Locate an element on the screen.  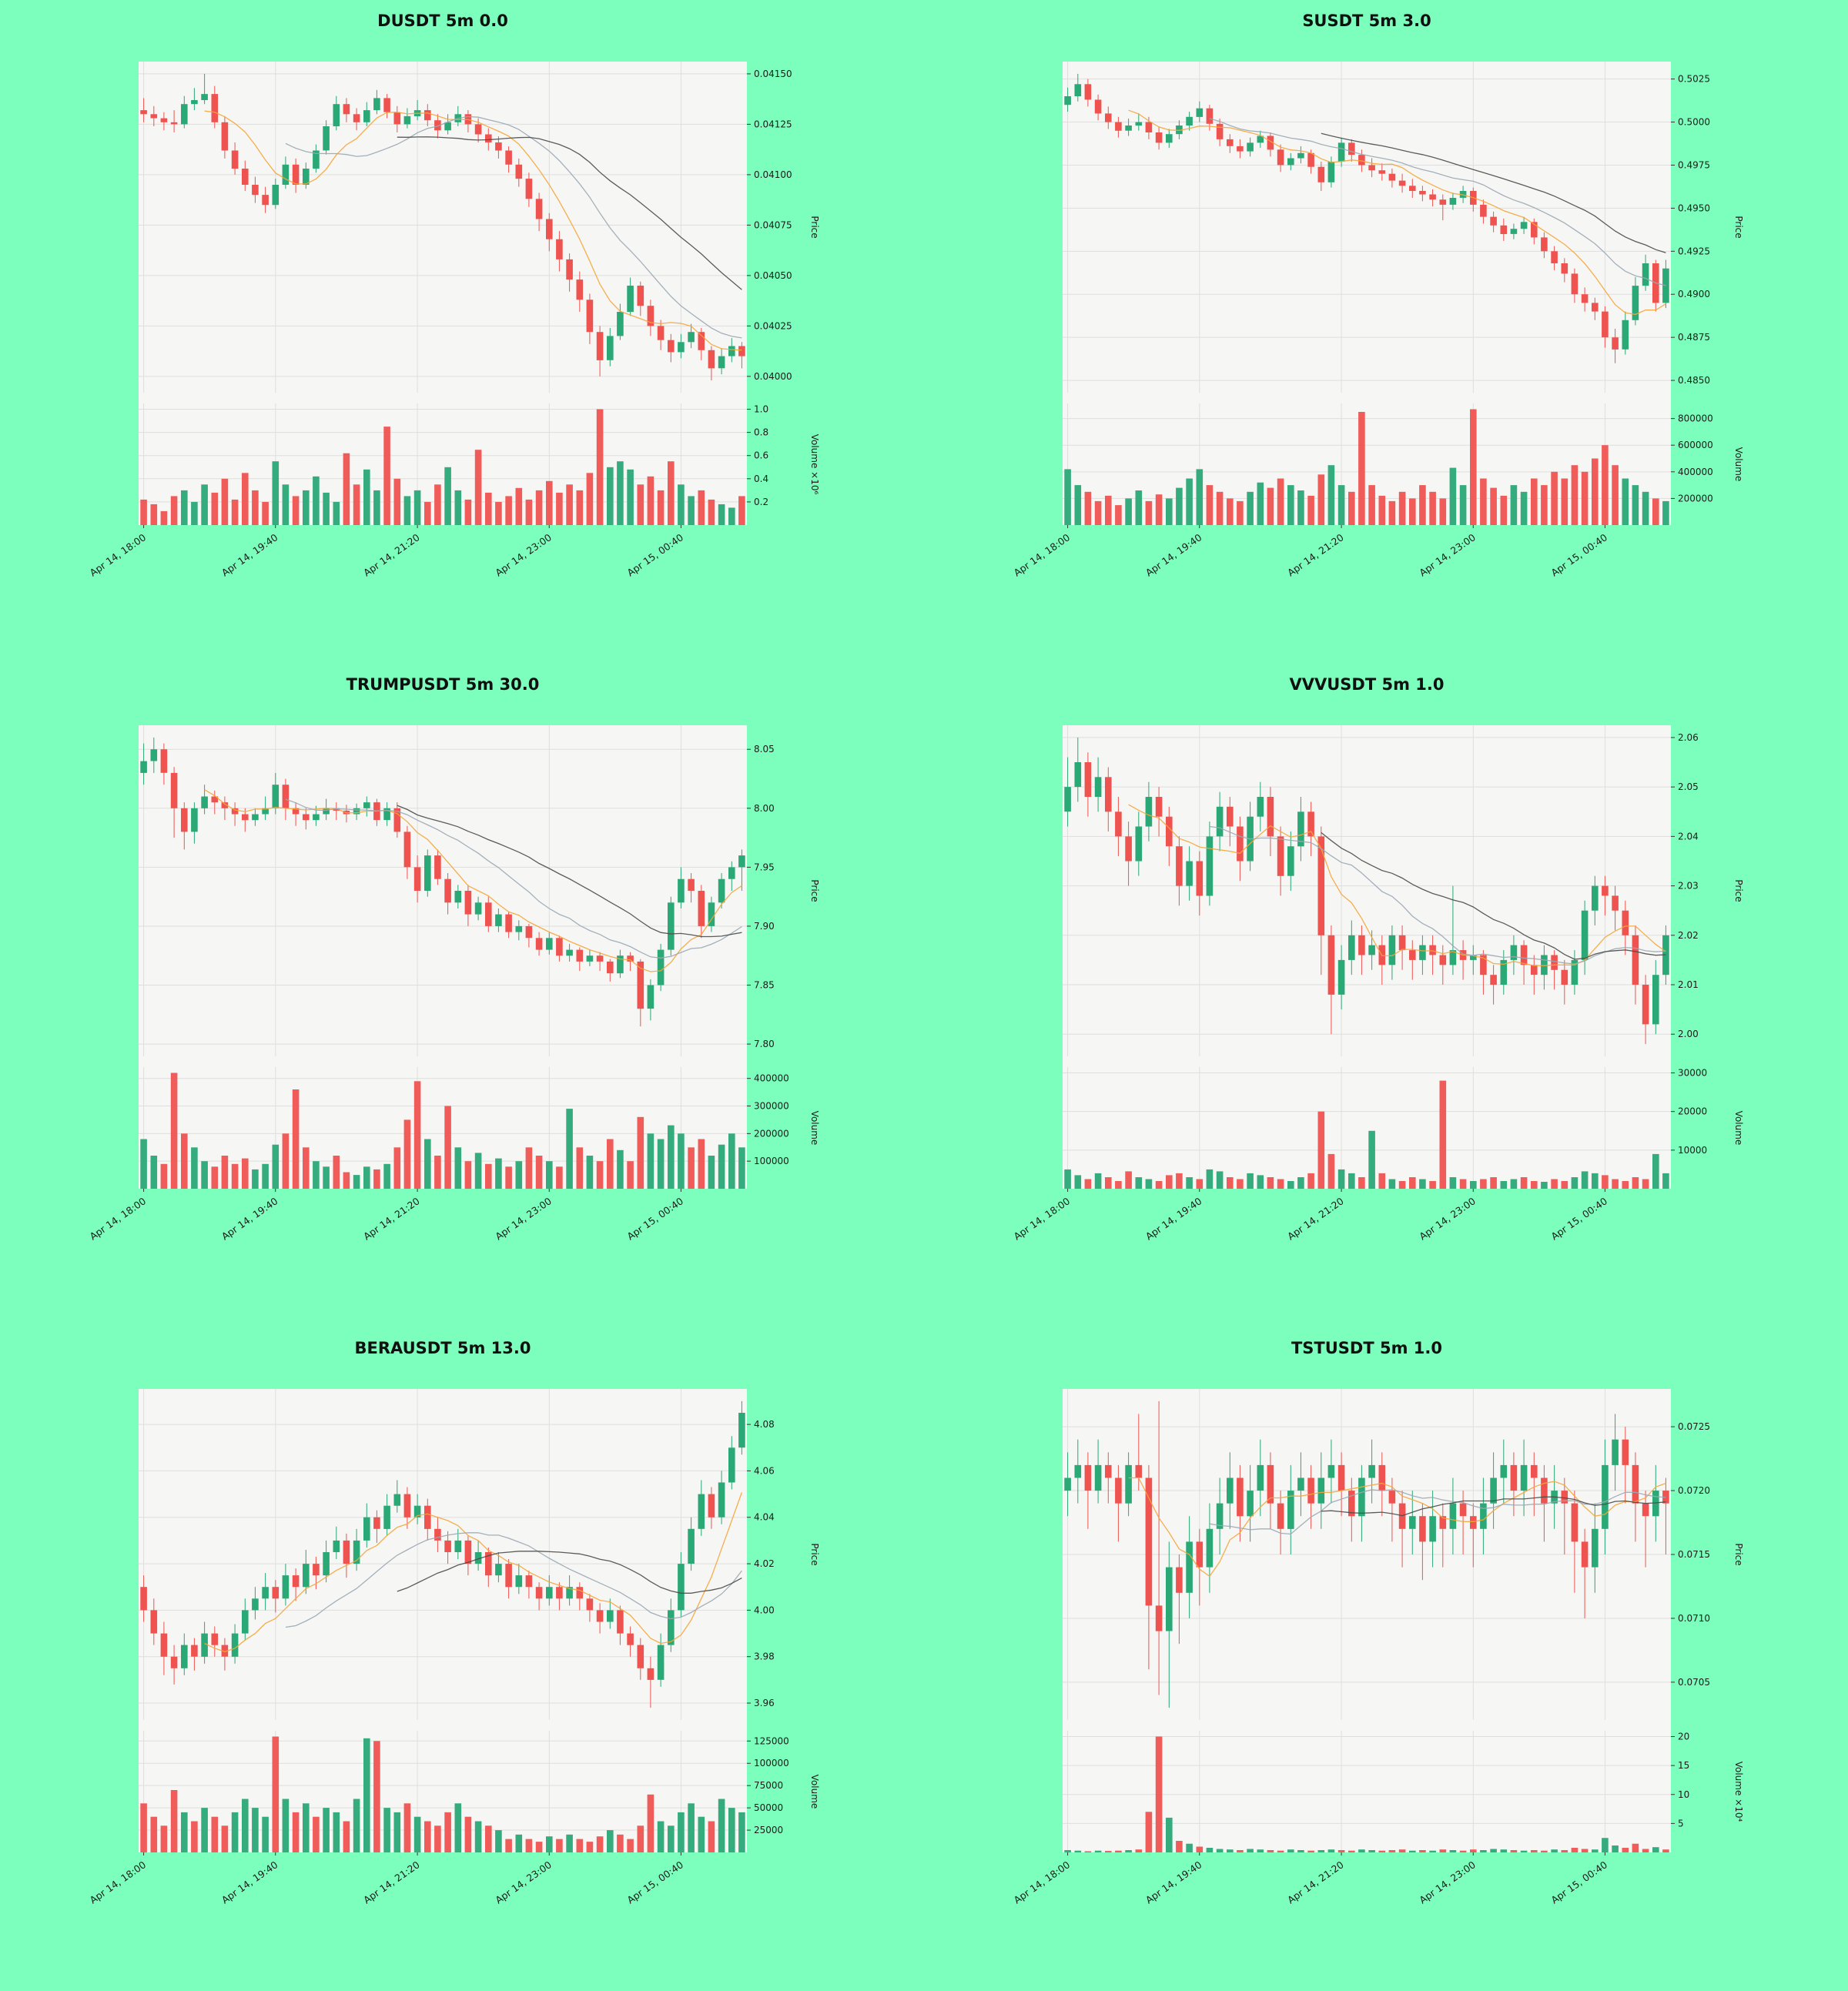
svg-text: 600000 is located at coordinates (1696, 445).